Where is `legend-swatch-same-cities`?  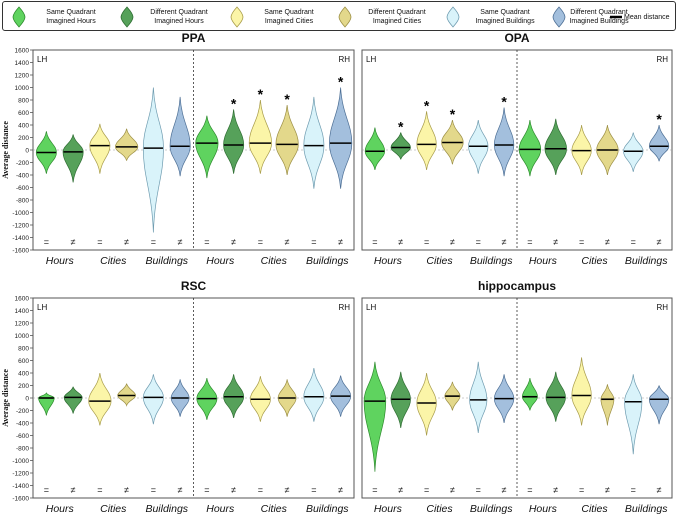
legend-swatch-same-cities is located at coordinates (237, 17).